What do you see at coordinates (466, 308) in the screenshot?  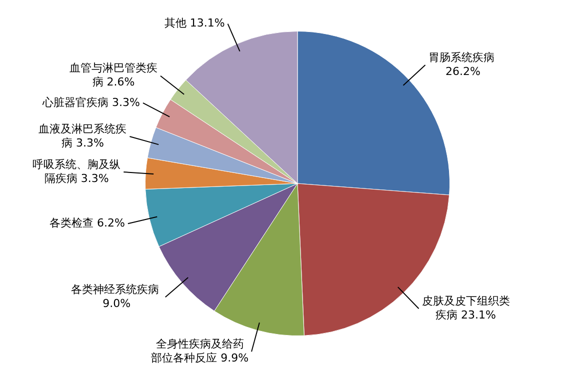 I see `slice-label: 皮肤及皮下组织类疾病 23.1%` at bounding box center [466, 308].